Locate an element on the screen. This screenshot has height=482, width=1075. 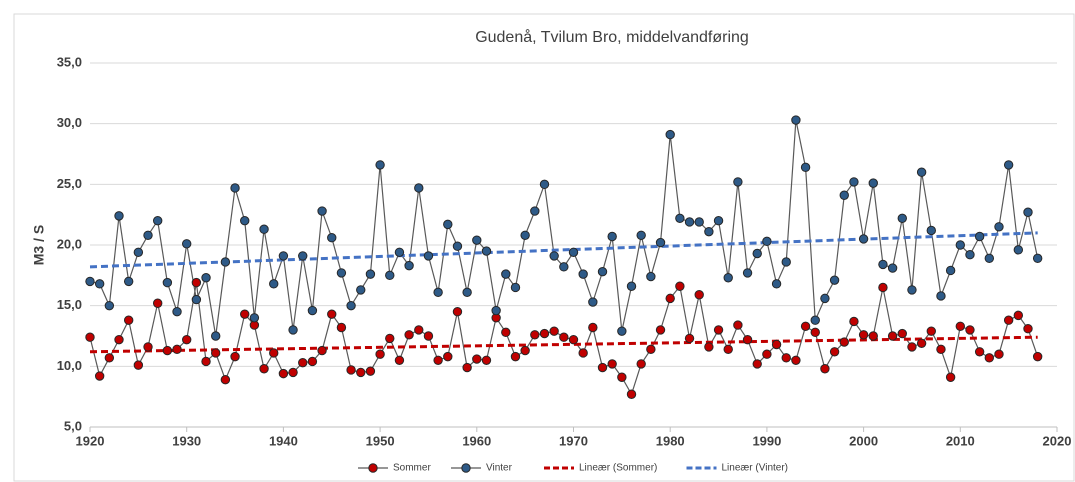
x-tick-label: 1920 is located at coordinates (90, 440).